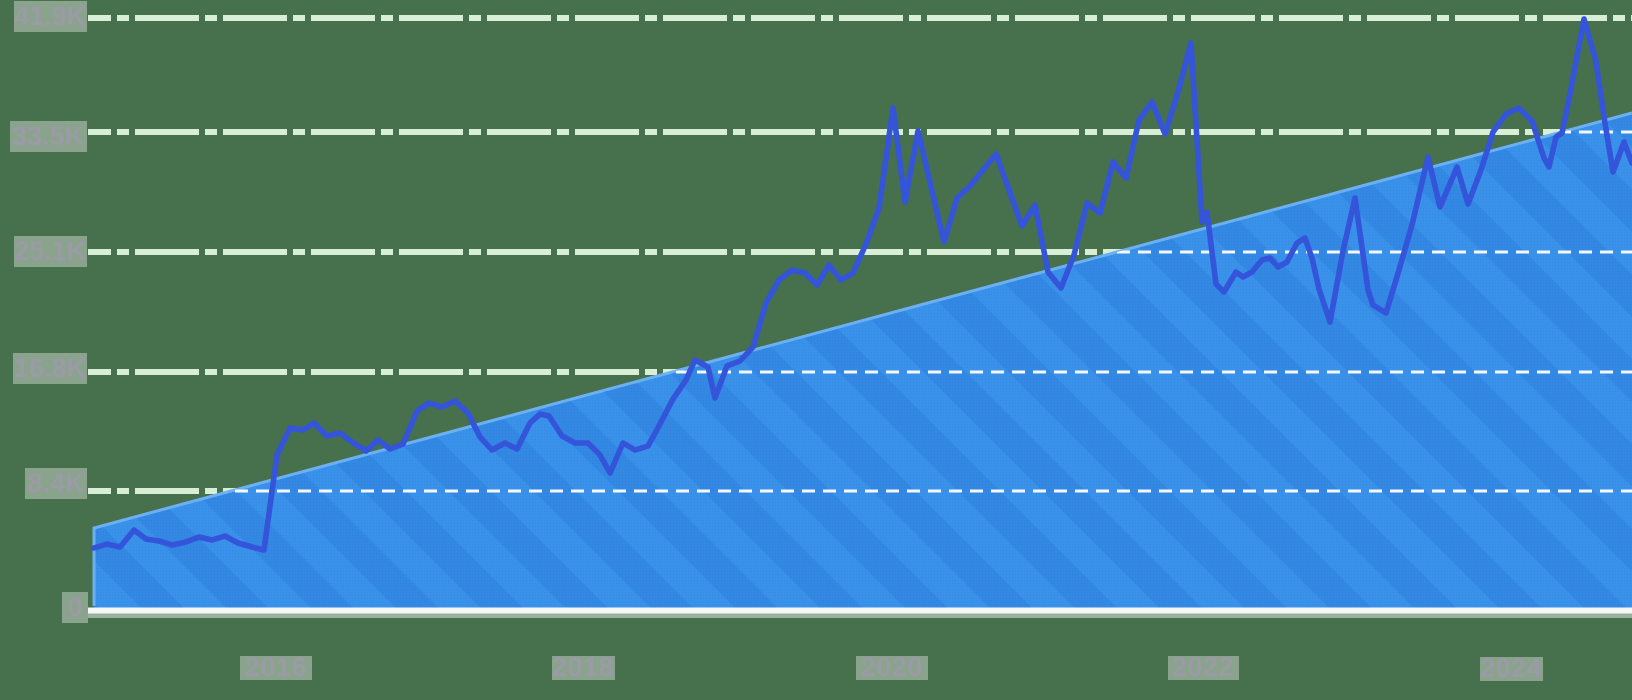  Describe the element at coordinates (74, 607) in the screenshot. I see `svg-text: 0` at that location.